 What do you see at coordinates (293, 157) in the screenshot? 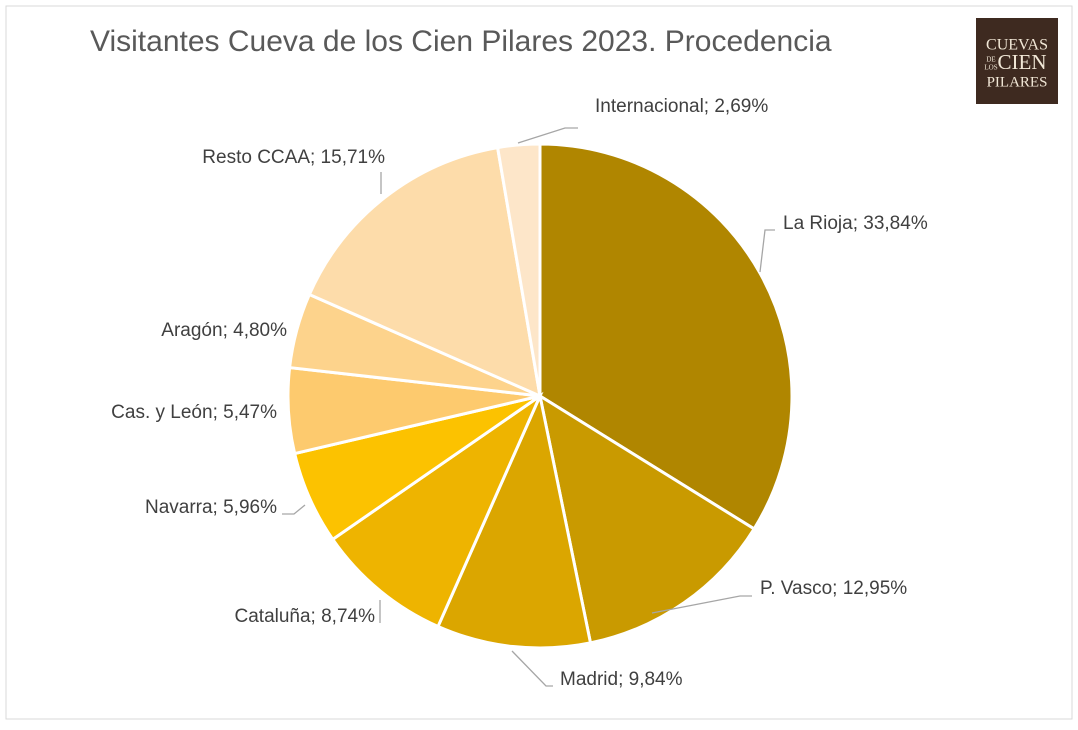
I see `data-label: Resto CCAA; 15,71%` at bounding box center [293, 157].